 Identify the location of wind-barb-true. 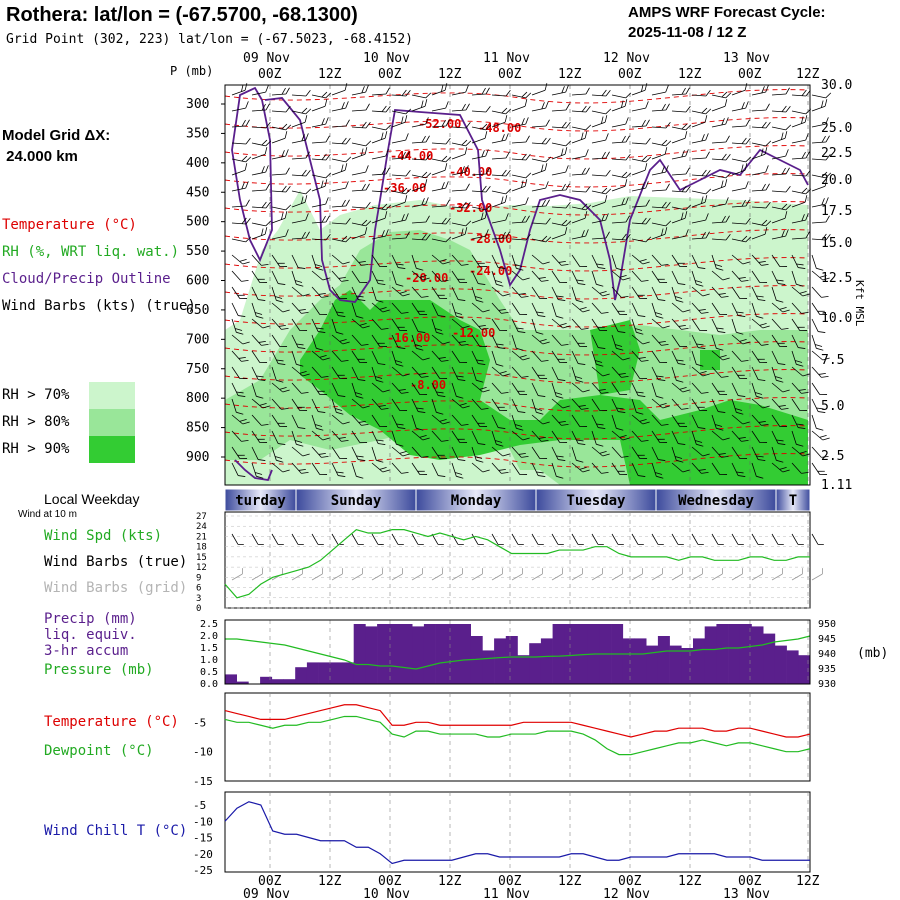
(637, 539).